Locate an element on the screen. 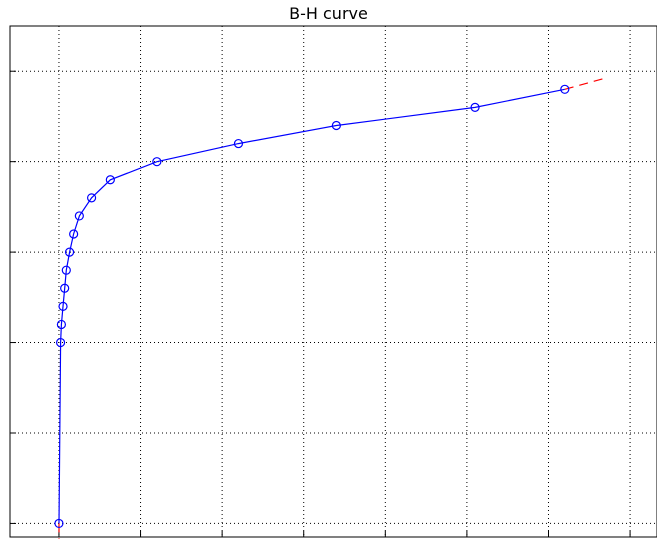 This screenshot has height=539, width=657. extrapolation-dashed-line is located at coordinates (584, 83).